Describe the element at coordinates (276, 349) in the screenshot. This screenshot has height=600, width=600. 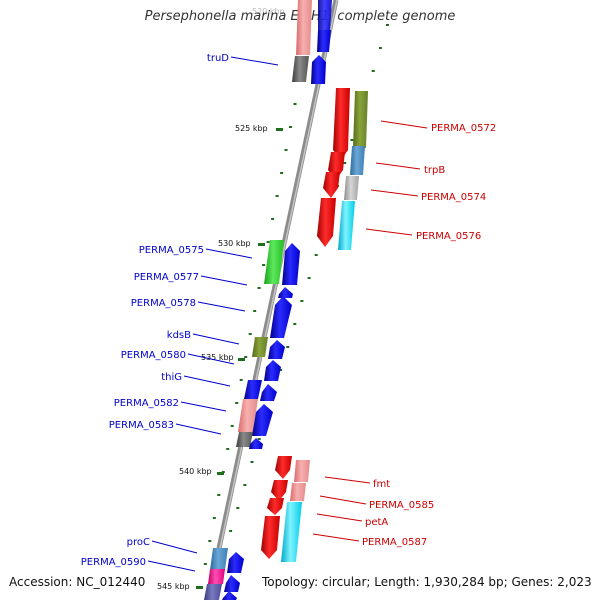
I see `cds-kdsb` at that location.